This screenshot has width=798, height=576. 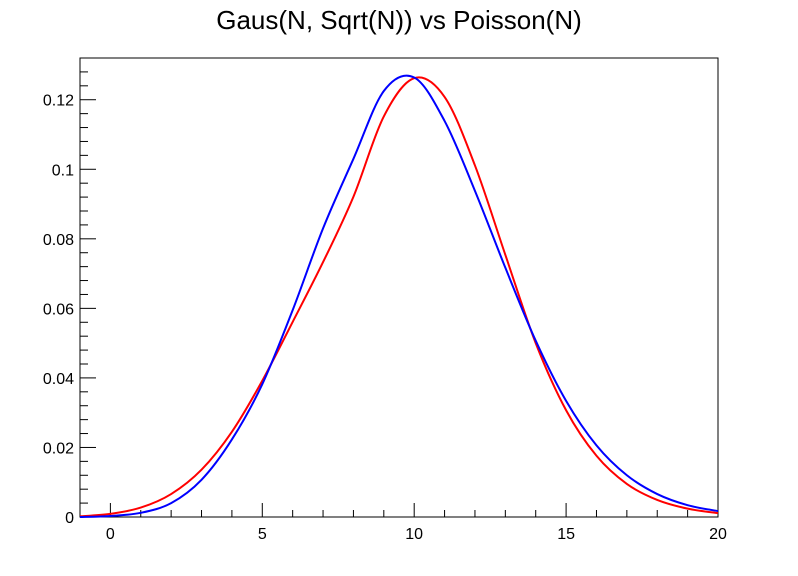 What do you see at coordinates (414, 534) in the screenshot?
I see `x-tick-label: 10` at bounding box center [414, 534].